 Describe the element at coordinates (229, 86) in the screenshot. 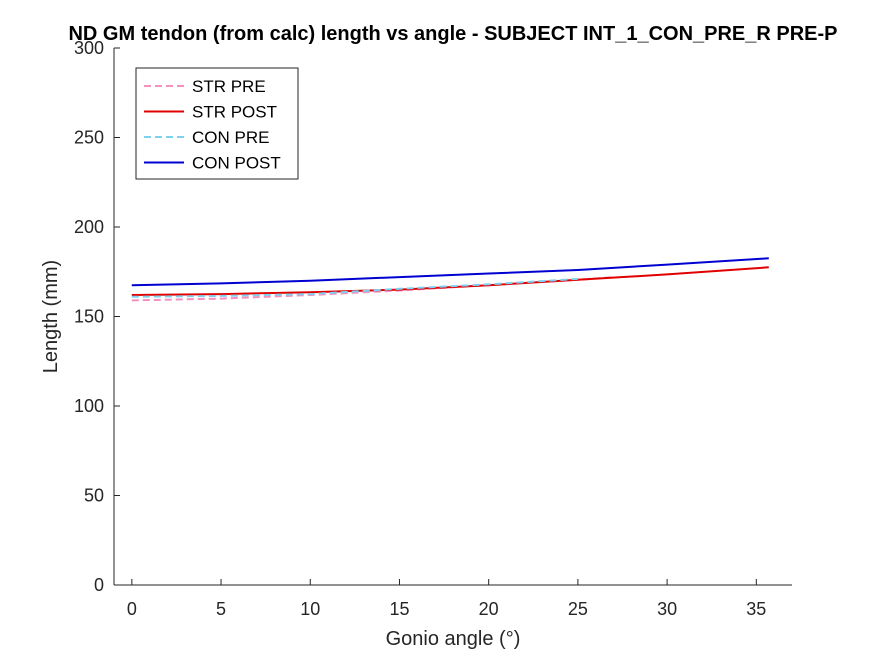

I see `legend-entry-label: STR PRE` at that location.